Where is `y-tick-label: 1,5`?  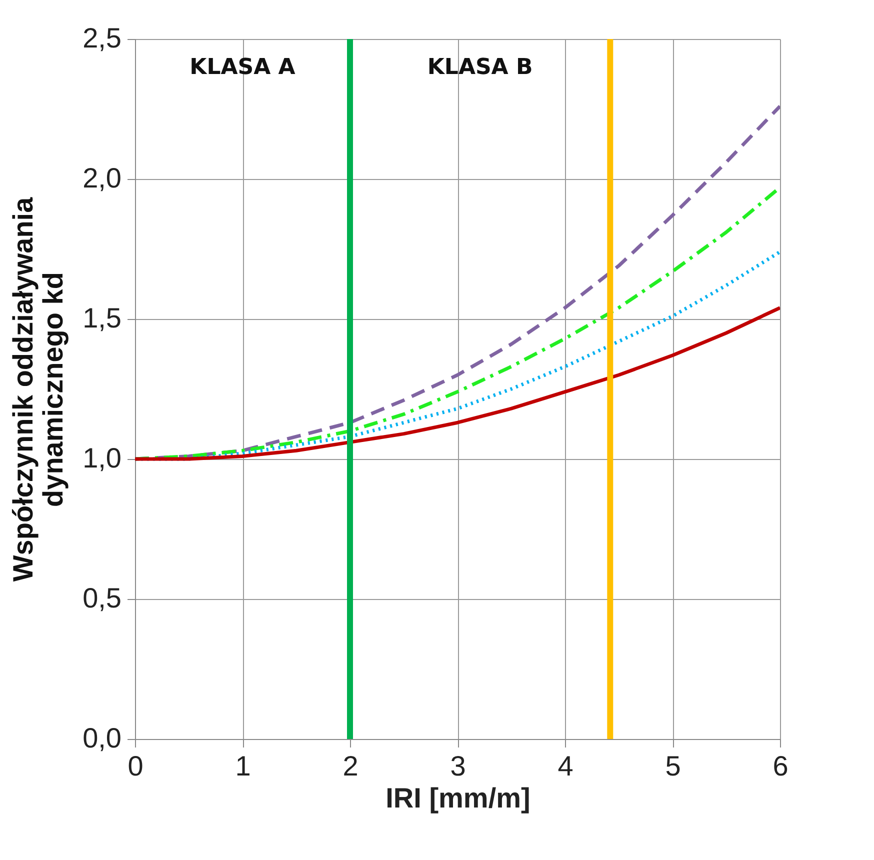
y-tick-label: 1,5 is located at coordinates (102, 318).